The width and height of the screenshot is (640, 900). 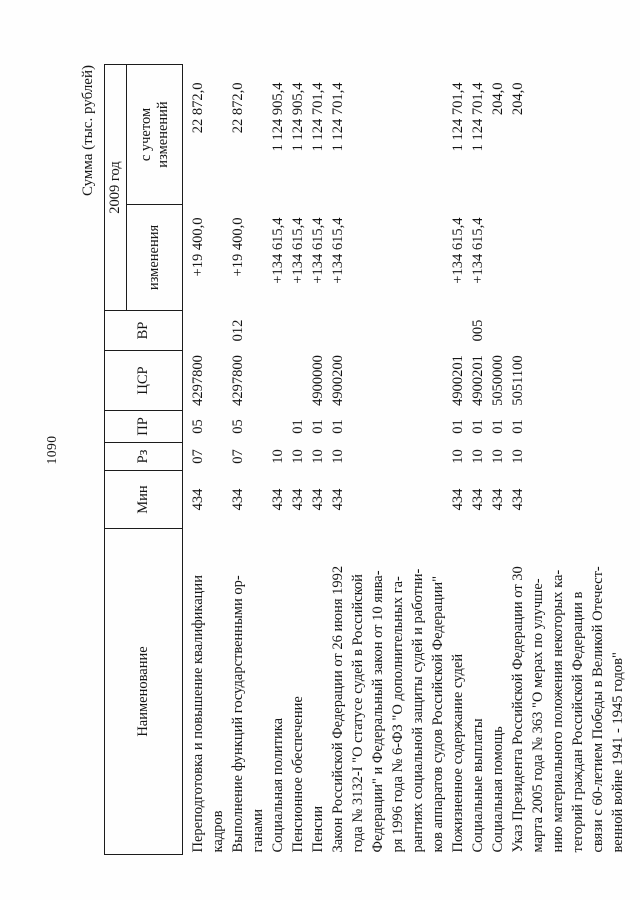 I want to click on row-pr-cell, so click(x=278, y=427).